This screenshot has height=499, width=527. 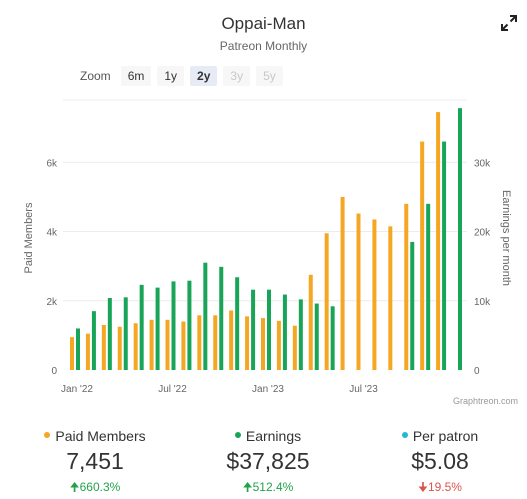 I want to click on y-axis-left-ticks: 0 2k 4k 6k, so click(x=52, y=267).